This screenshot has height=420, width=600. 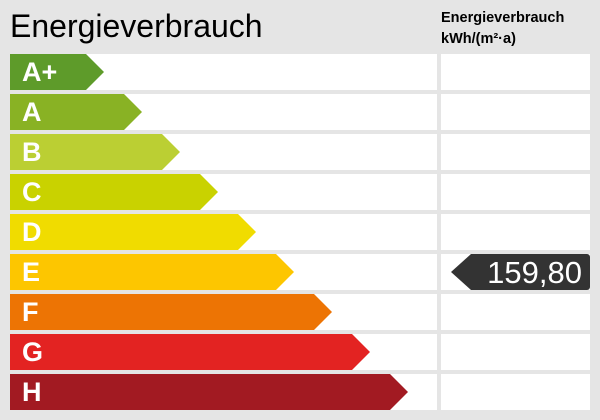 What do you see at coordinates (209, 392) in the screenshot?
I see `class-bar: H` at bounding box center [209, 392].